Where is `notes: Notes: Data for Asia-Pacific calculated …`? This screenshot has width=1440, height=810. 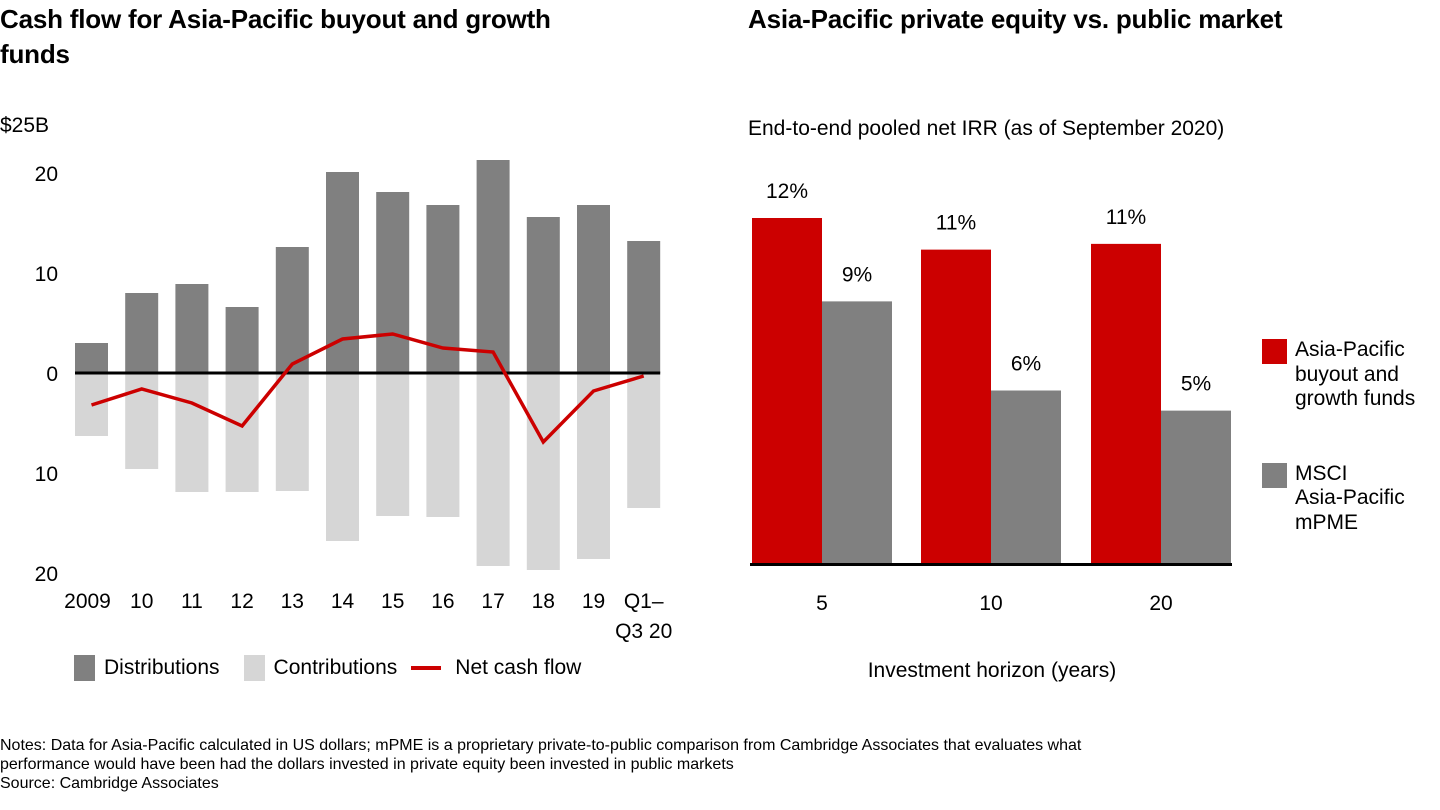 notes: Notes: Data for Asia-Pacific calculated … is located at coordinates (720, 764).